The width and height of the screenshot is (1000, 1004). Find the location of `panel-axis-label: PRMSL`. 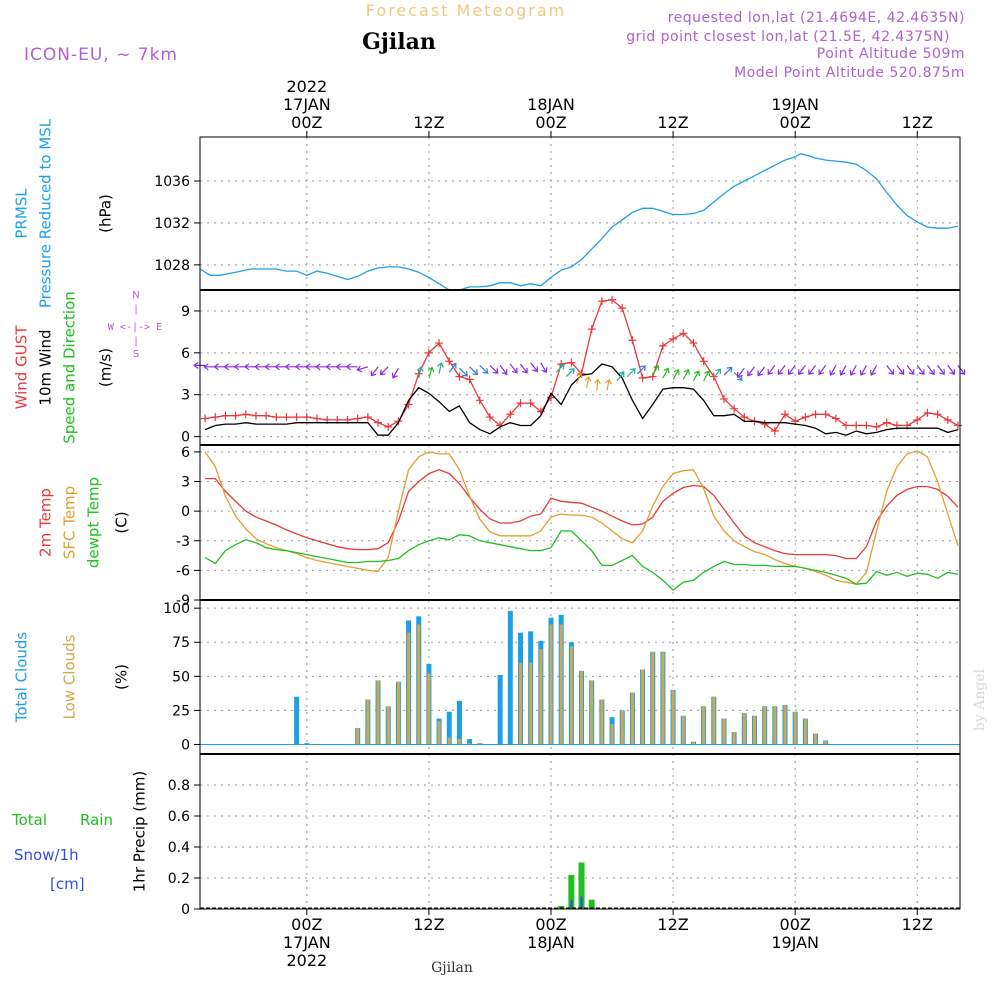

panel-axis-label: PRMSL is located at coordinates (22, 213).